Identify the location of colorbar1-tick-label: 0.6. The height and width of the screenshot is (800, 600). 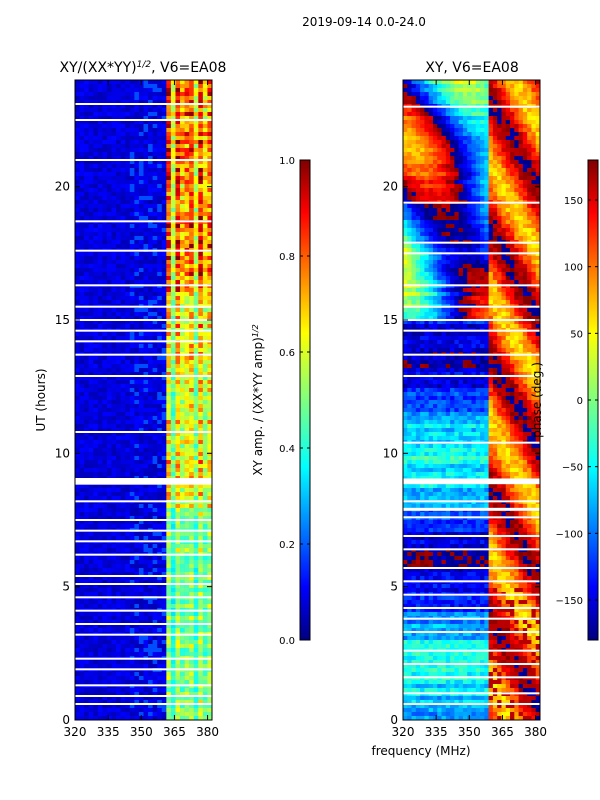
(287, 353).